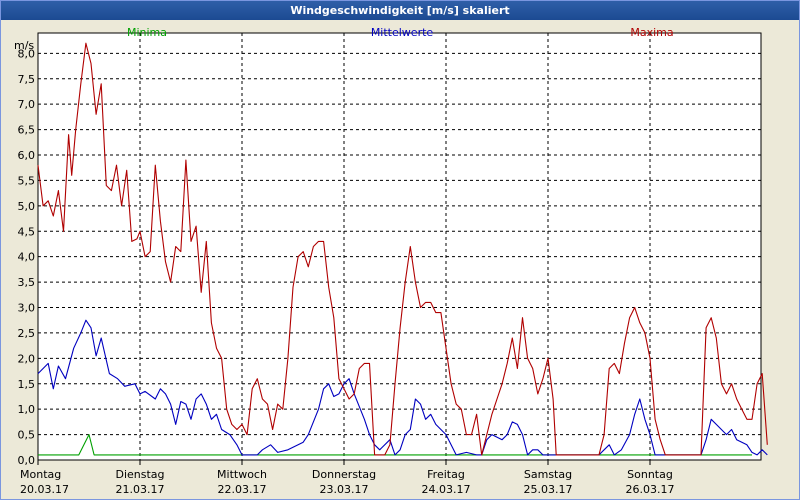 Image resolution: width=800 pixels, height=500 pixels. What do you see at coordinates (24, 45) in the screenshot?
I see `y-axis-label: m/s` at bounding box center [24, 45].